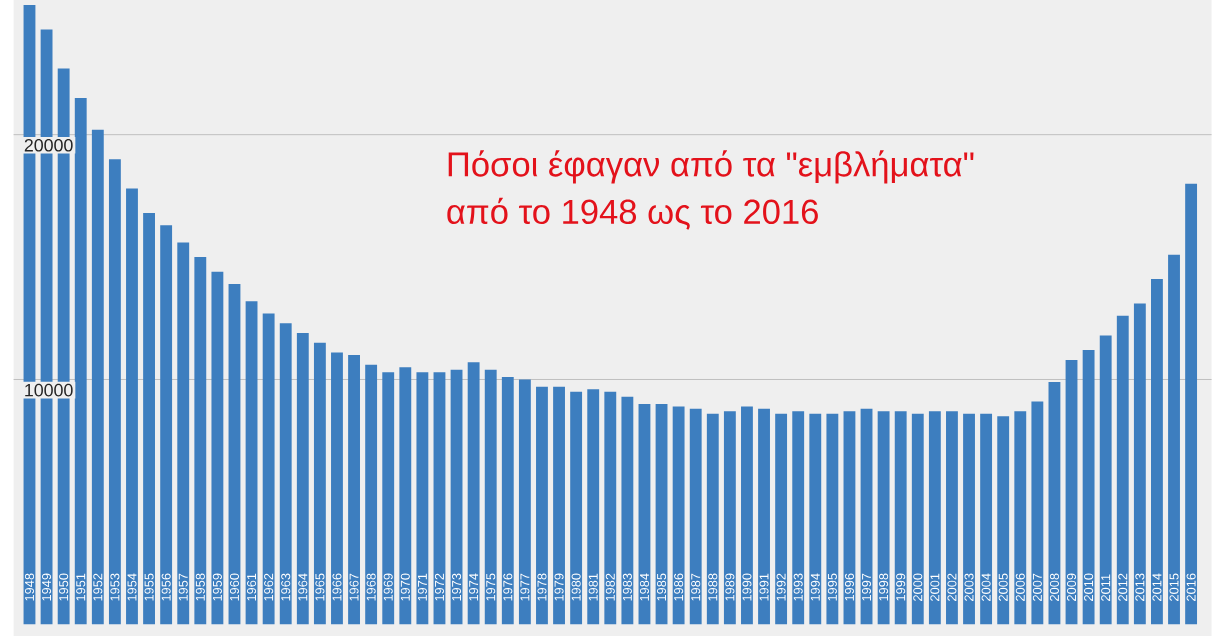  What do you see at coordinates (49, 390) in the screenshot?
I see `y-tick-label: 10000` at bounding box center [49, 390].